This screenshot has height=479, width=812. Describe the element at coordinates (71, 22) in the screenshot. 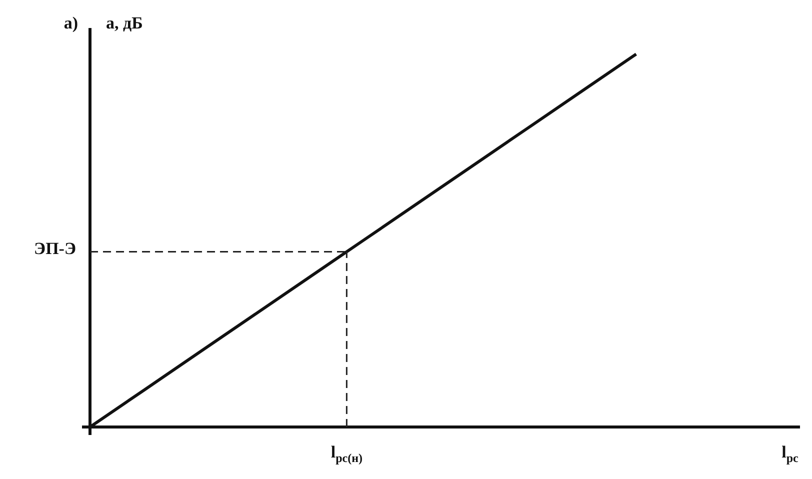

I see `text: а)` at that location.